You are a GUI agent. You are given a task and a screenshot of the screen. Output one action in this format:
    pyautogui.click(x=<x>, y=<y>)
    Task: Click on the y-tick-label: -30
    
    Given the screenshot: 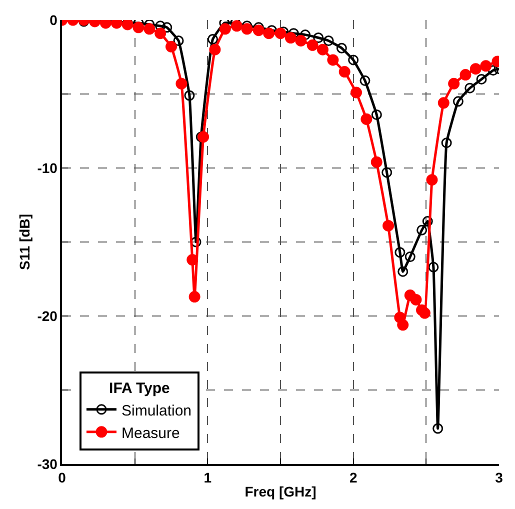 What is the action you would take?
    pyautogui.click(x=47, y=464)
    